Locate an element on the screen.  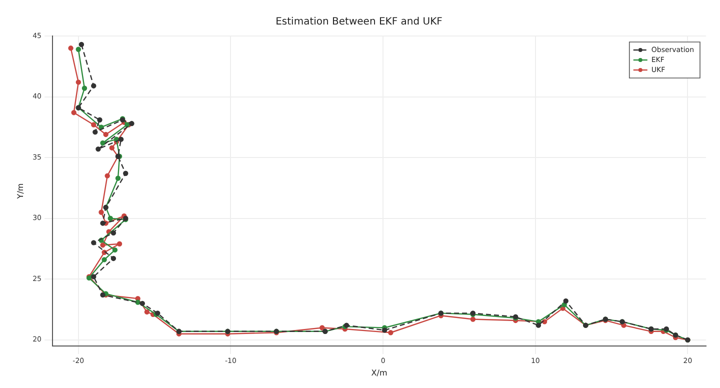
y-axis-title: Y/m is located at coordinates (20, 191).